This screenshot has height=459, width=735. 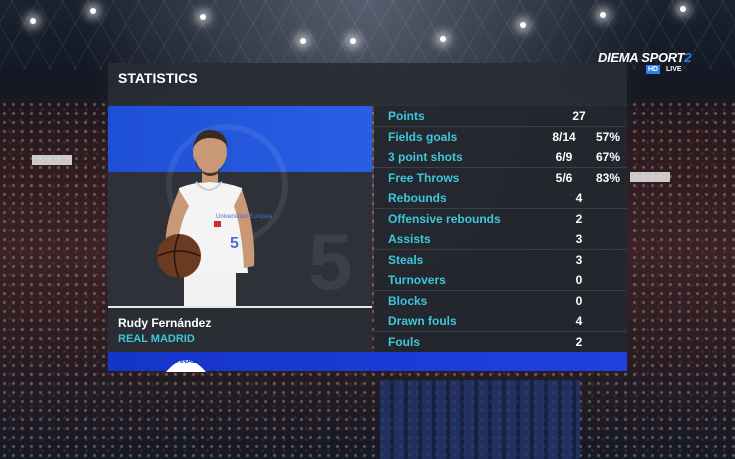 What do you see at coordinates (500, 342) in the screenshot?
I see `stat-row: Fouls 2` at bounding box center [500, 342].